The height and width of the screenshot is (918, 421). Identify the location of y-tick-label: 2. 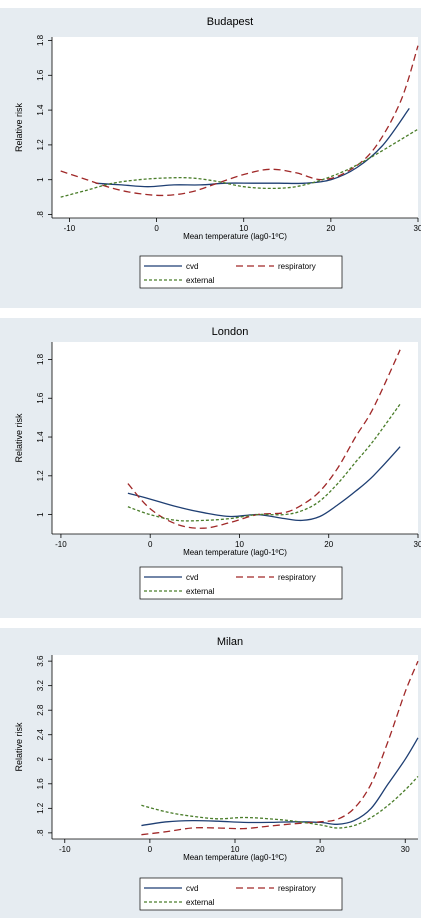
(40, 758).